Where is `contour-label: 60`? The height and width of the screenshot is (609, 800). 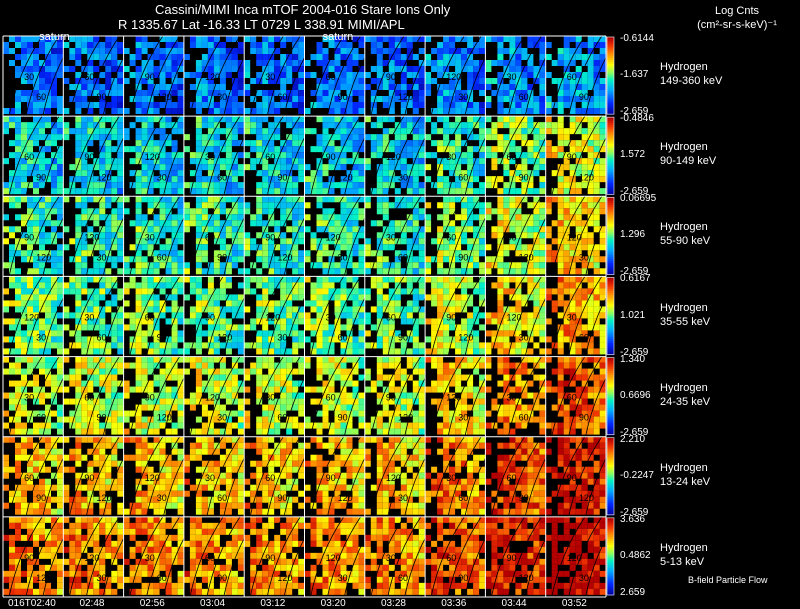
contour-label: 60 is located at coordinates (282, 97).